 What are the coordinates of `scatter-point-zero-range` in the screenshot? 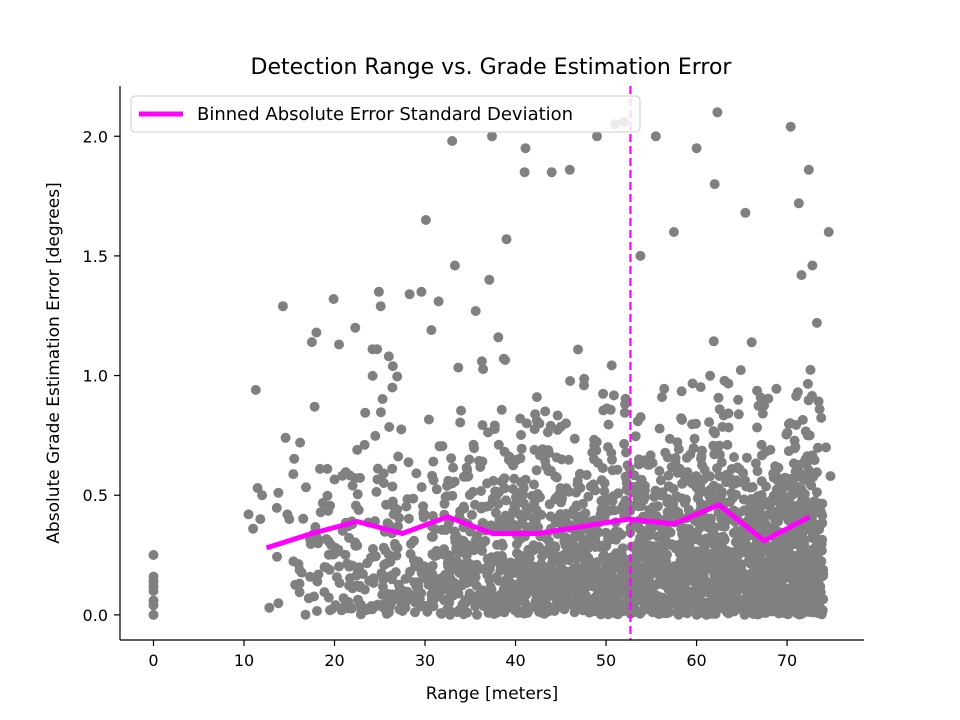 It's located at (153, 614).